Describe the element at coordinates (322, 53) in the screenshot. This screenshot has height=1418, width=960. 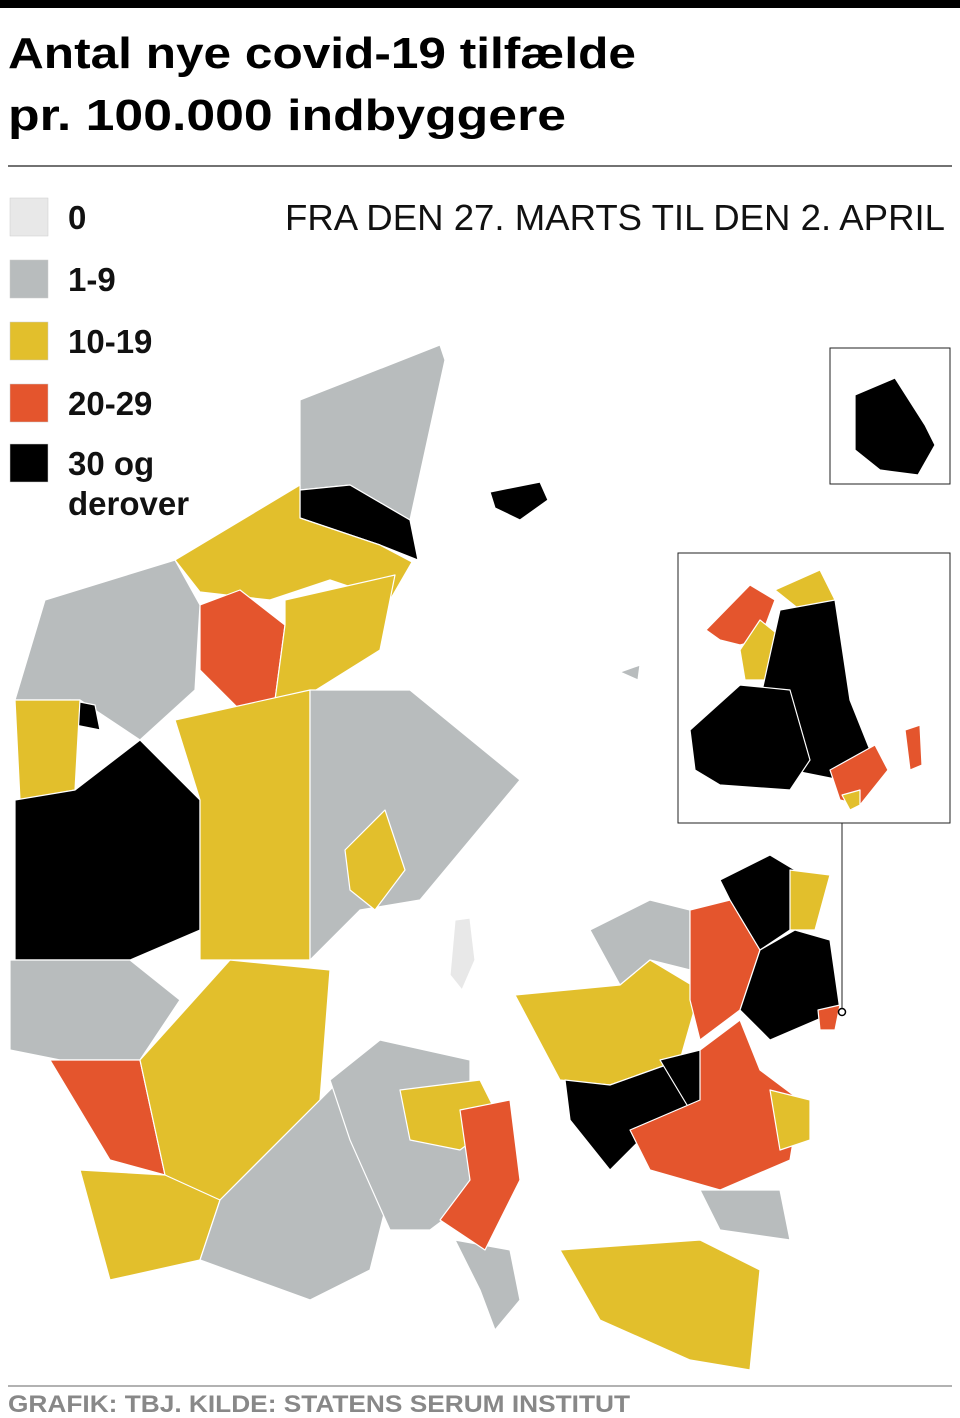
I see `title-line: Antal nye covid-19 tilfælde` at that location.